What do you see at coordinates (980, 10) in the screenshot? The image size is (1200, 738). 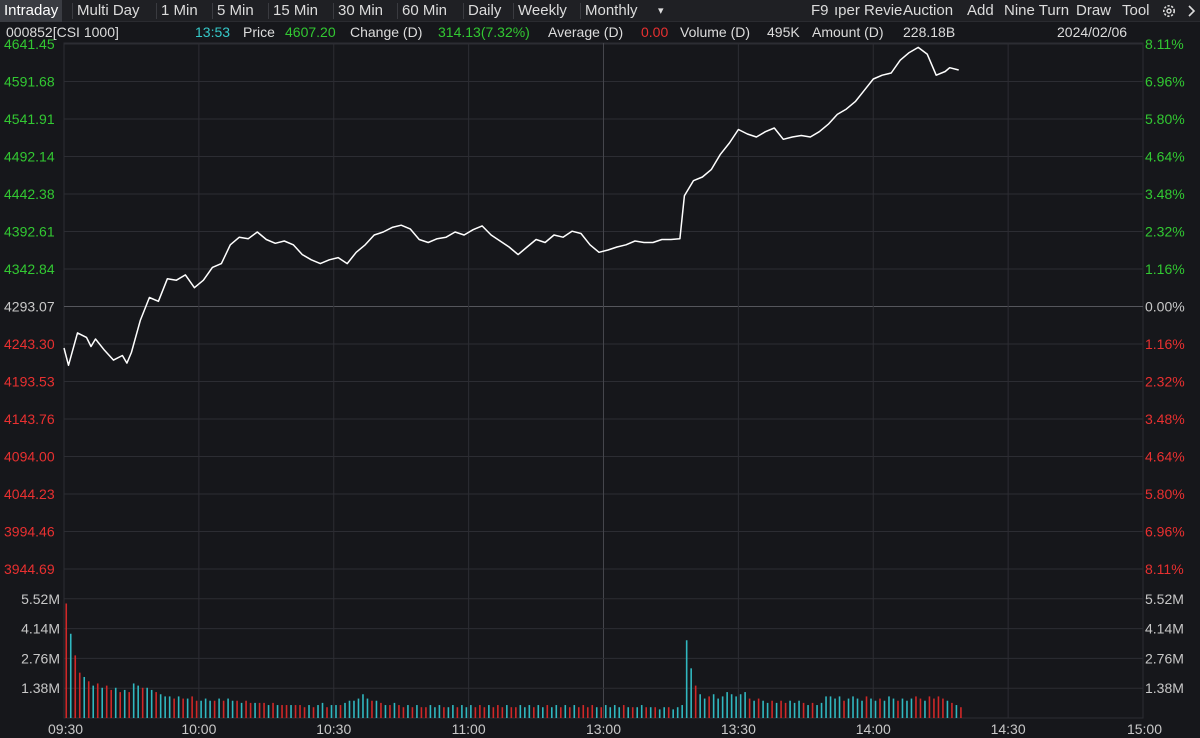 I see `tool-4-button: Add` at bounding box center [980, 10].